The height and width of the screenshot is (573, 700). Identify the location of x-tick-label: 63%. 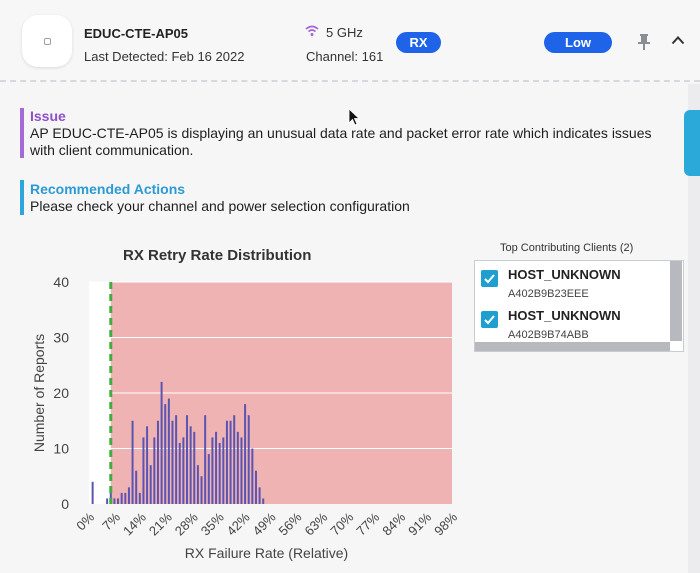
(315, 523).